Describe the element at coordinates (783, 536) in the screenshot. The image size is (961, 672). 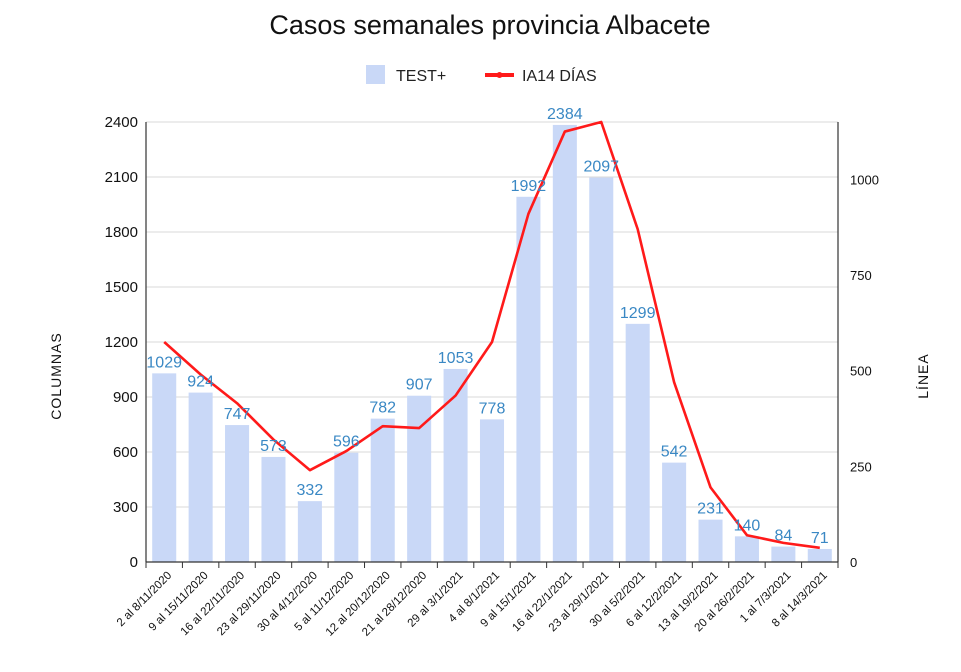
I see `data-label: 84` at that location.